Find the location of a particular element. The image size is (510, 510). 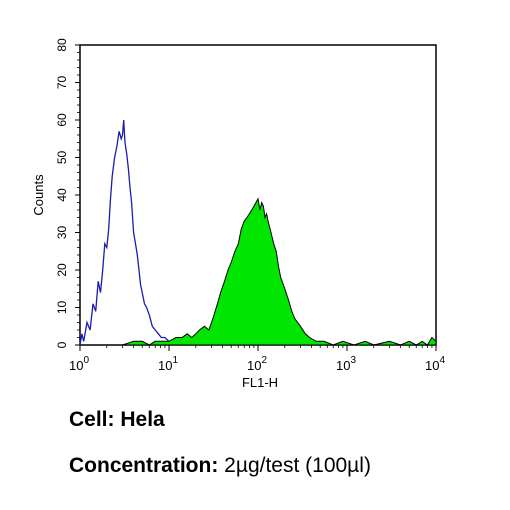

y-tick-label: 0 is located at coordinates (62, 344).